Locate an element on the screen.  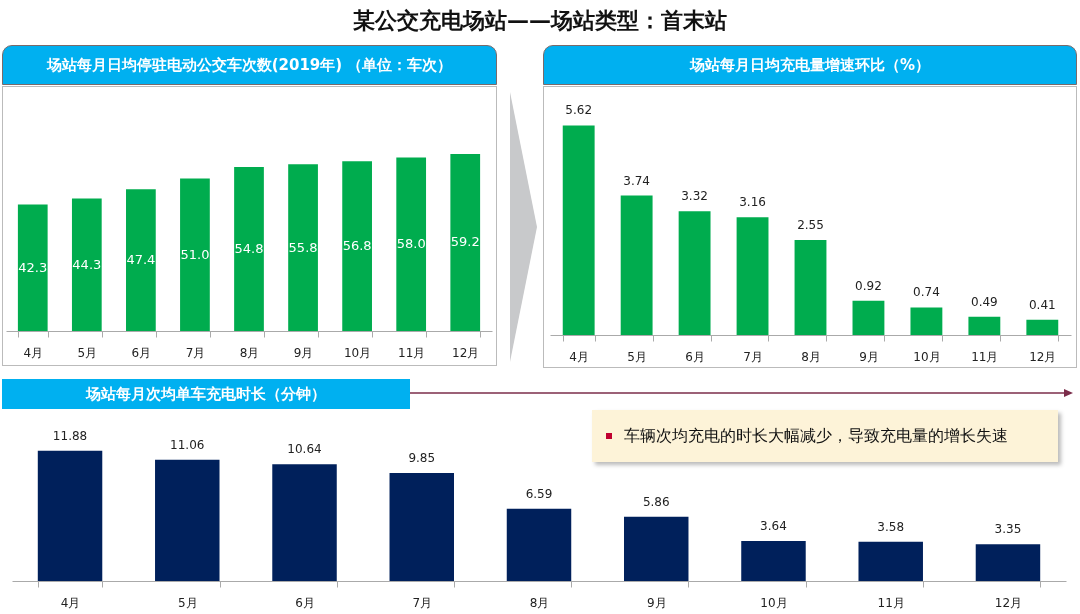
data-label: 54.8 is located at coordinates (249, 249).